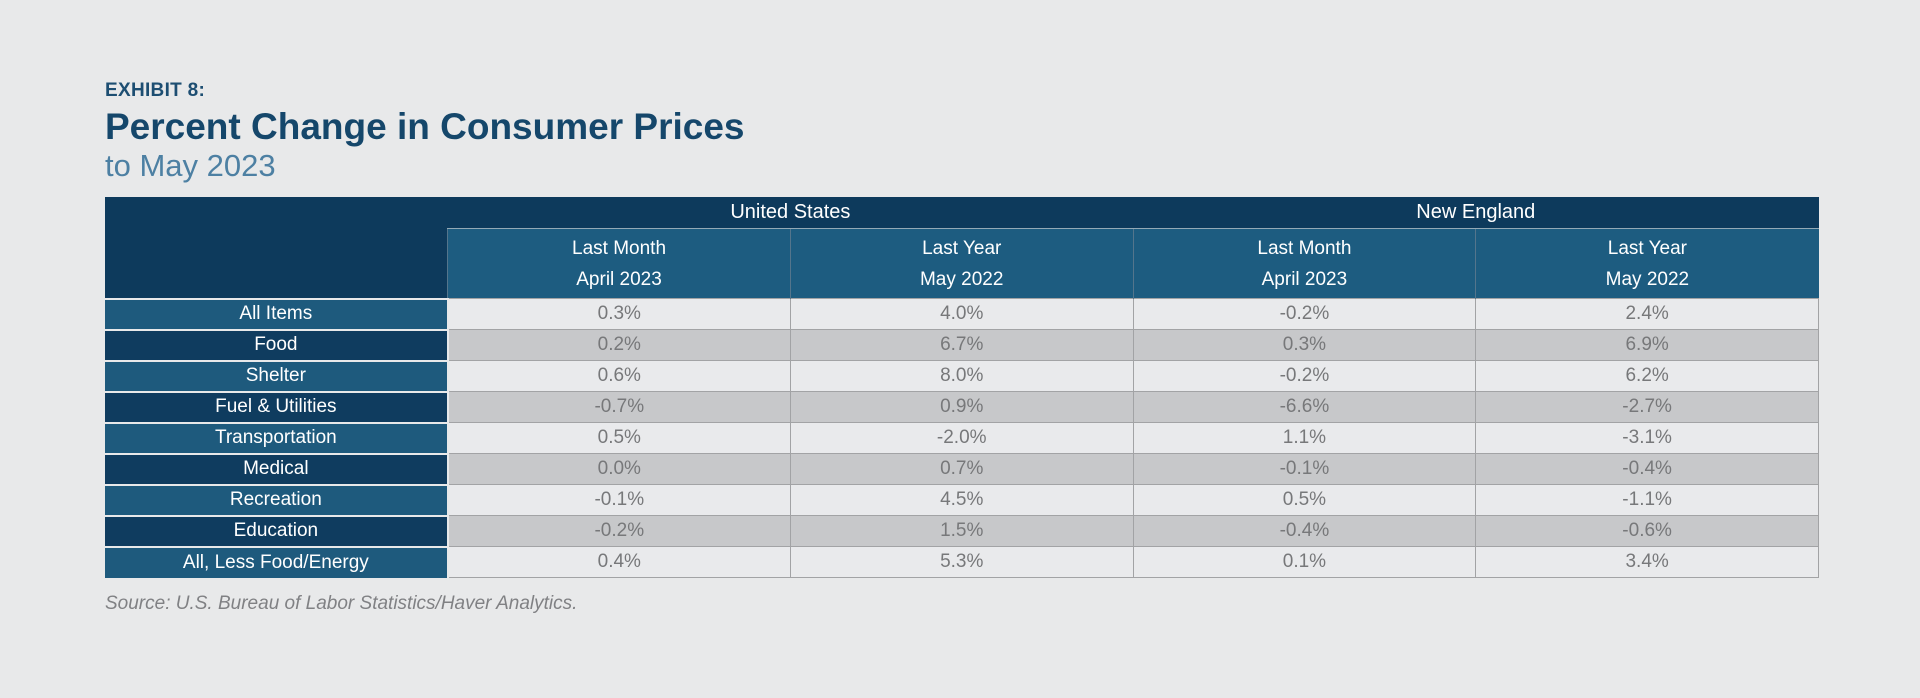  Describe the element at coordinates (277, 406) in the screenshot. I see `row-label: Fuel & Utilities` at that location.